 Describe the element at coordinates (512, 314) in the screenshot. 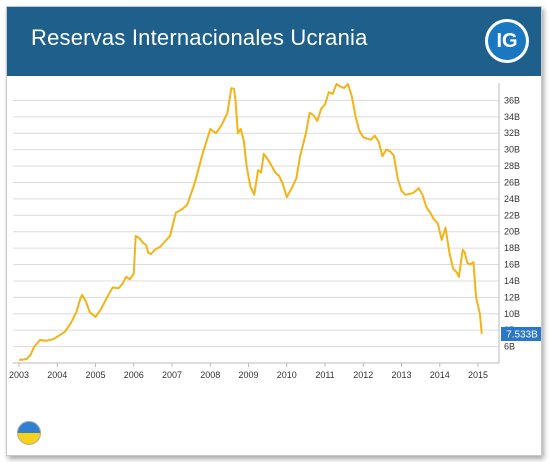

I see `y-tick-label: 10B` at that location.